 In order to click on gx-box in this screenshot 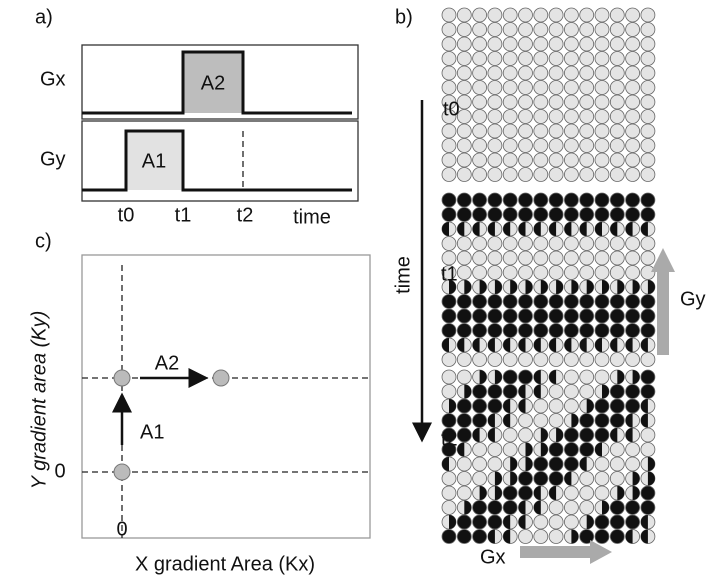, I will do `click(220, 82)`.